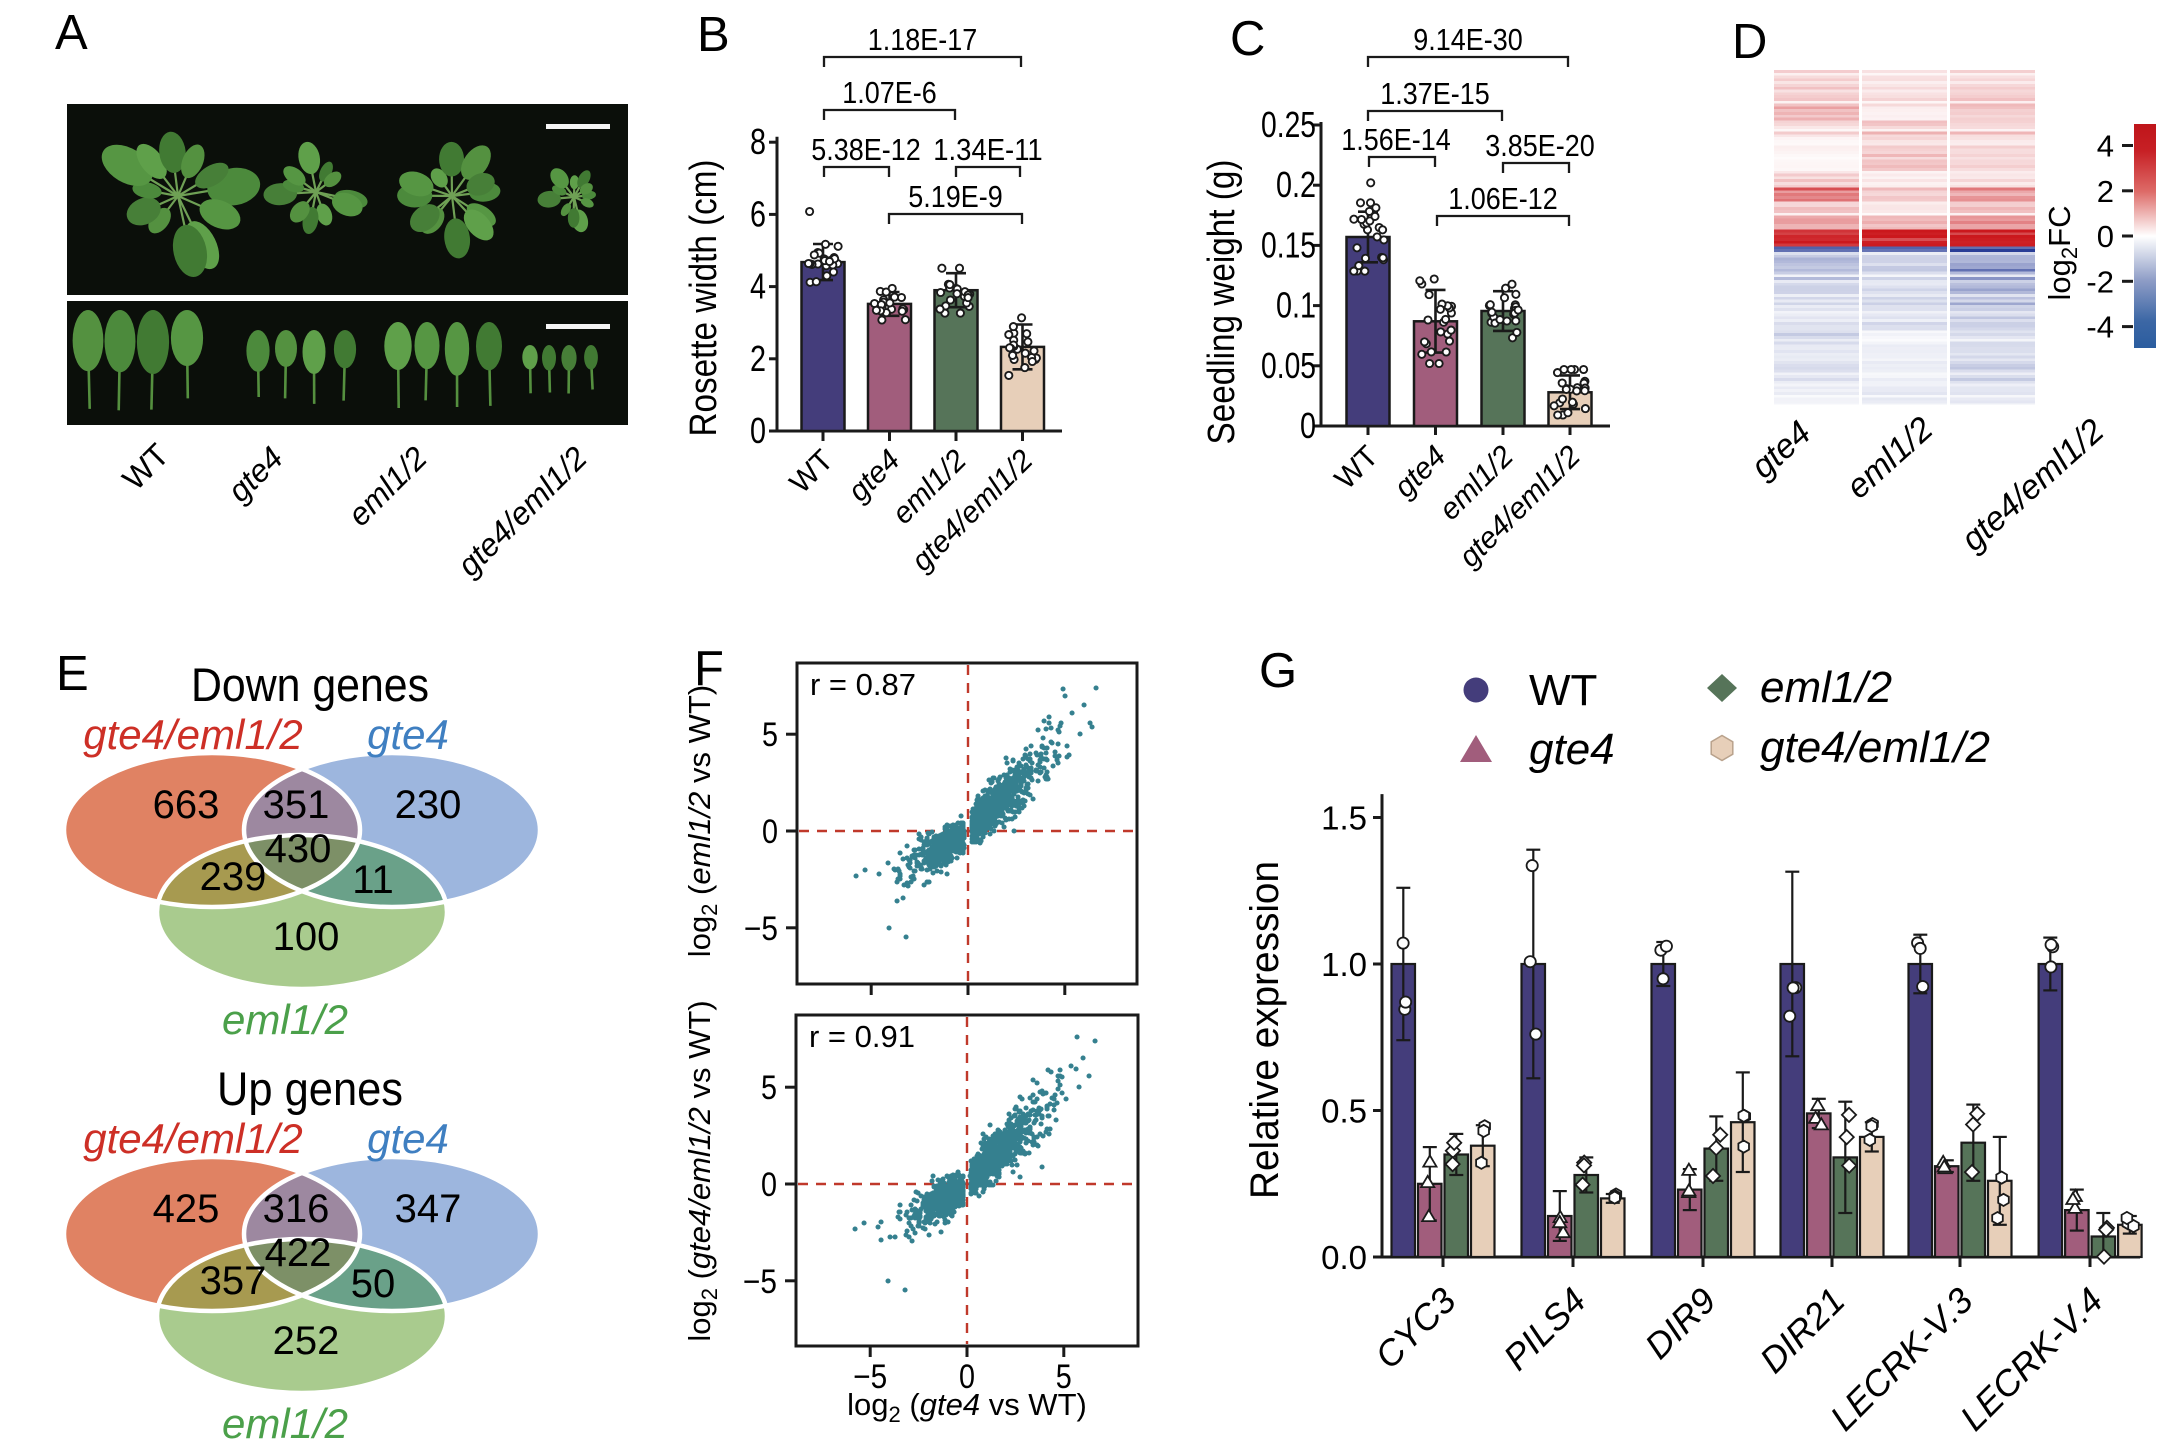 This screenshot has height=1453, width=2173. Describe the element at coordinates (704, 298) in the screenshot. I see `svg-text: Rosette width (cm)` at that location.